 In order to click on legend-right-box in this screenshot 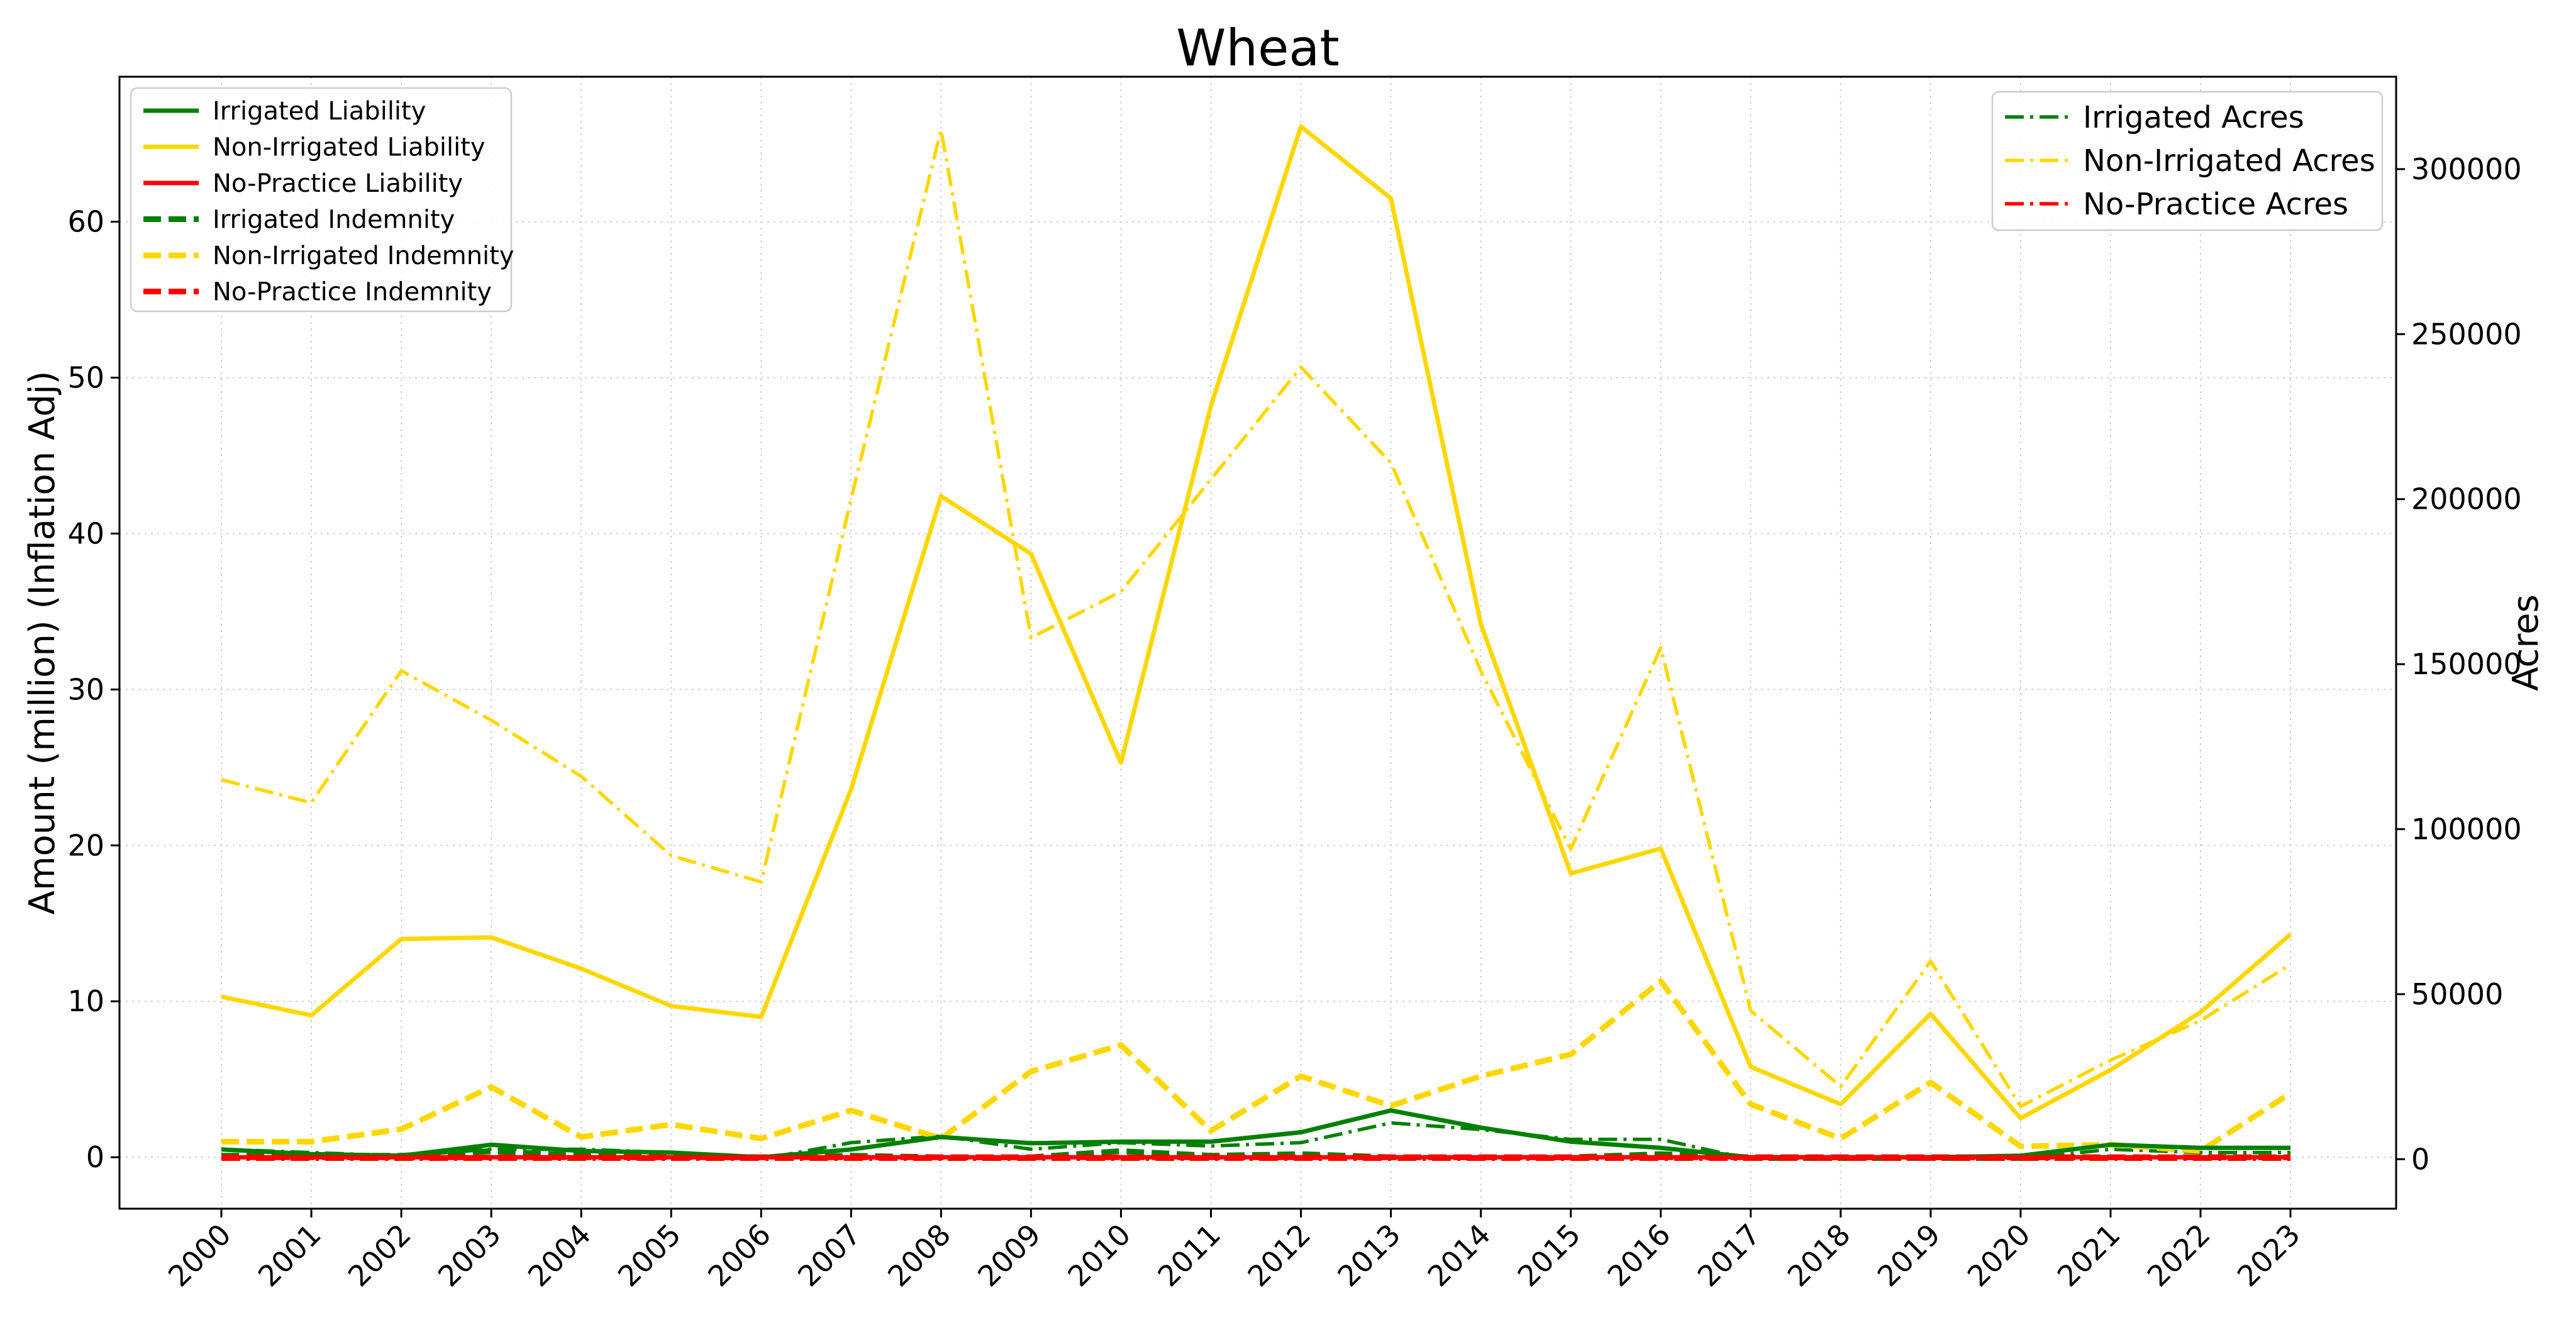, I will do `click(2187, 161)`.